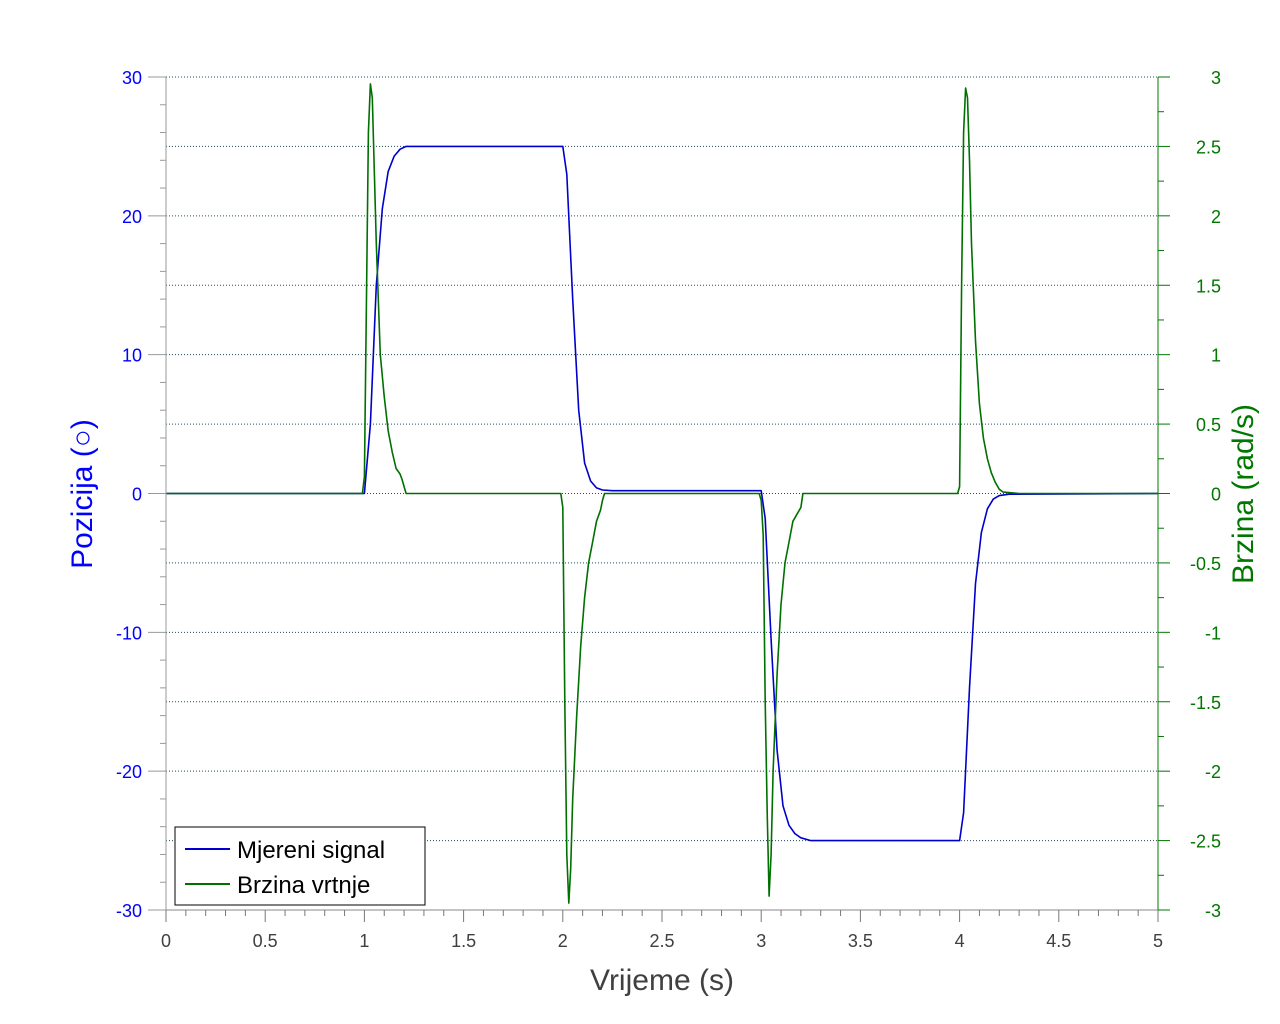 The image size is (1280, 1024). I want to click on x-tick-label: 1.5, so click(463, 941).